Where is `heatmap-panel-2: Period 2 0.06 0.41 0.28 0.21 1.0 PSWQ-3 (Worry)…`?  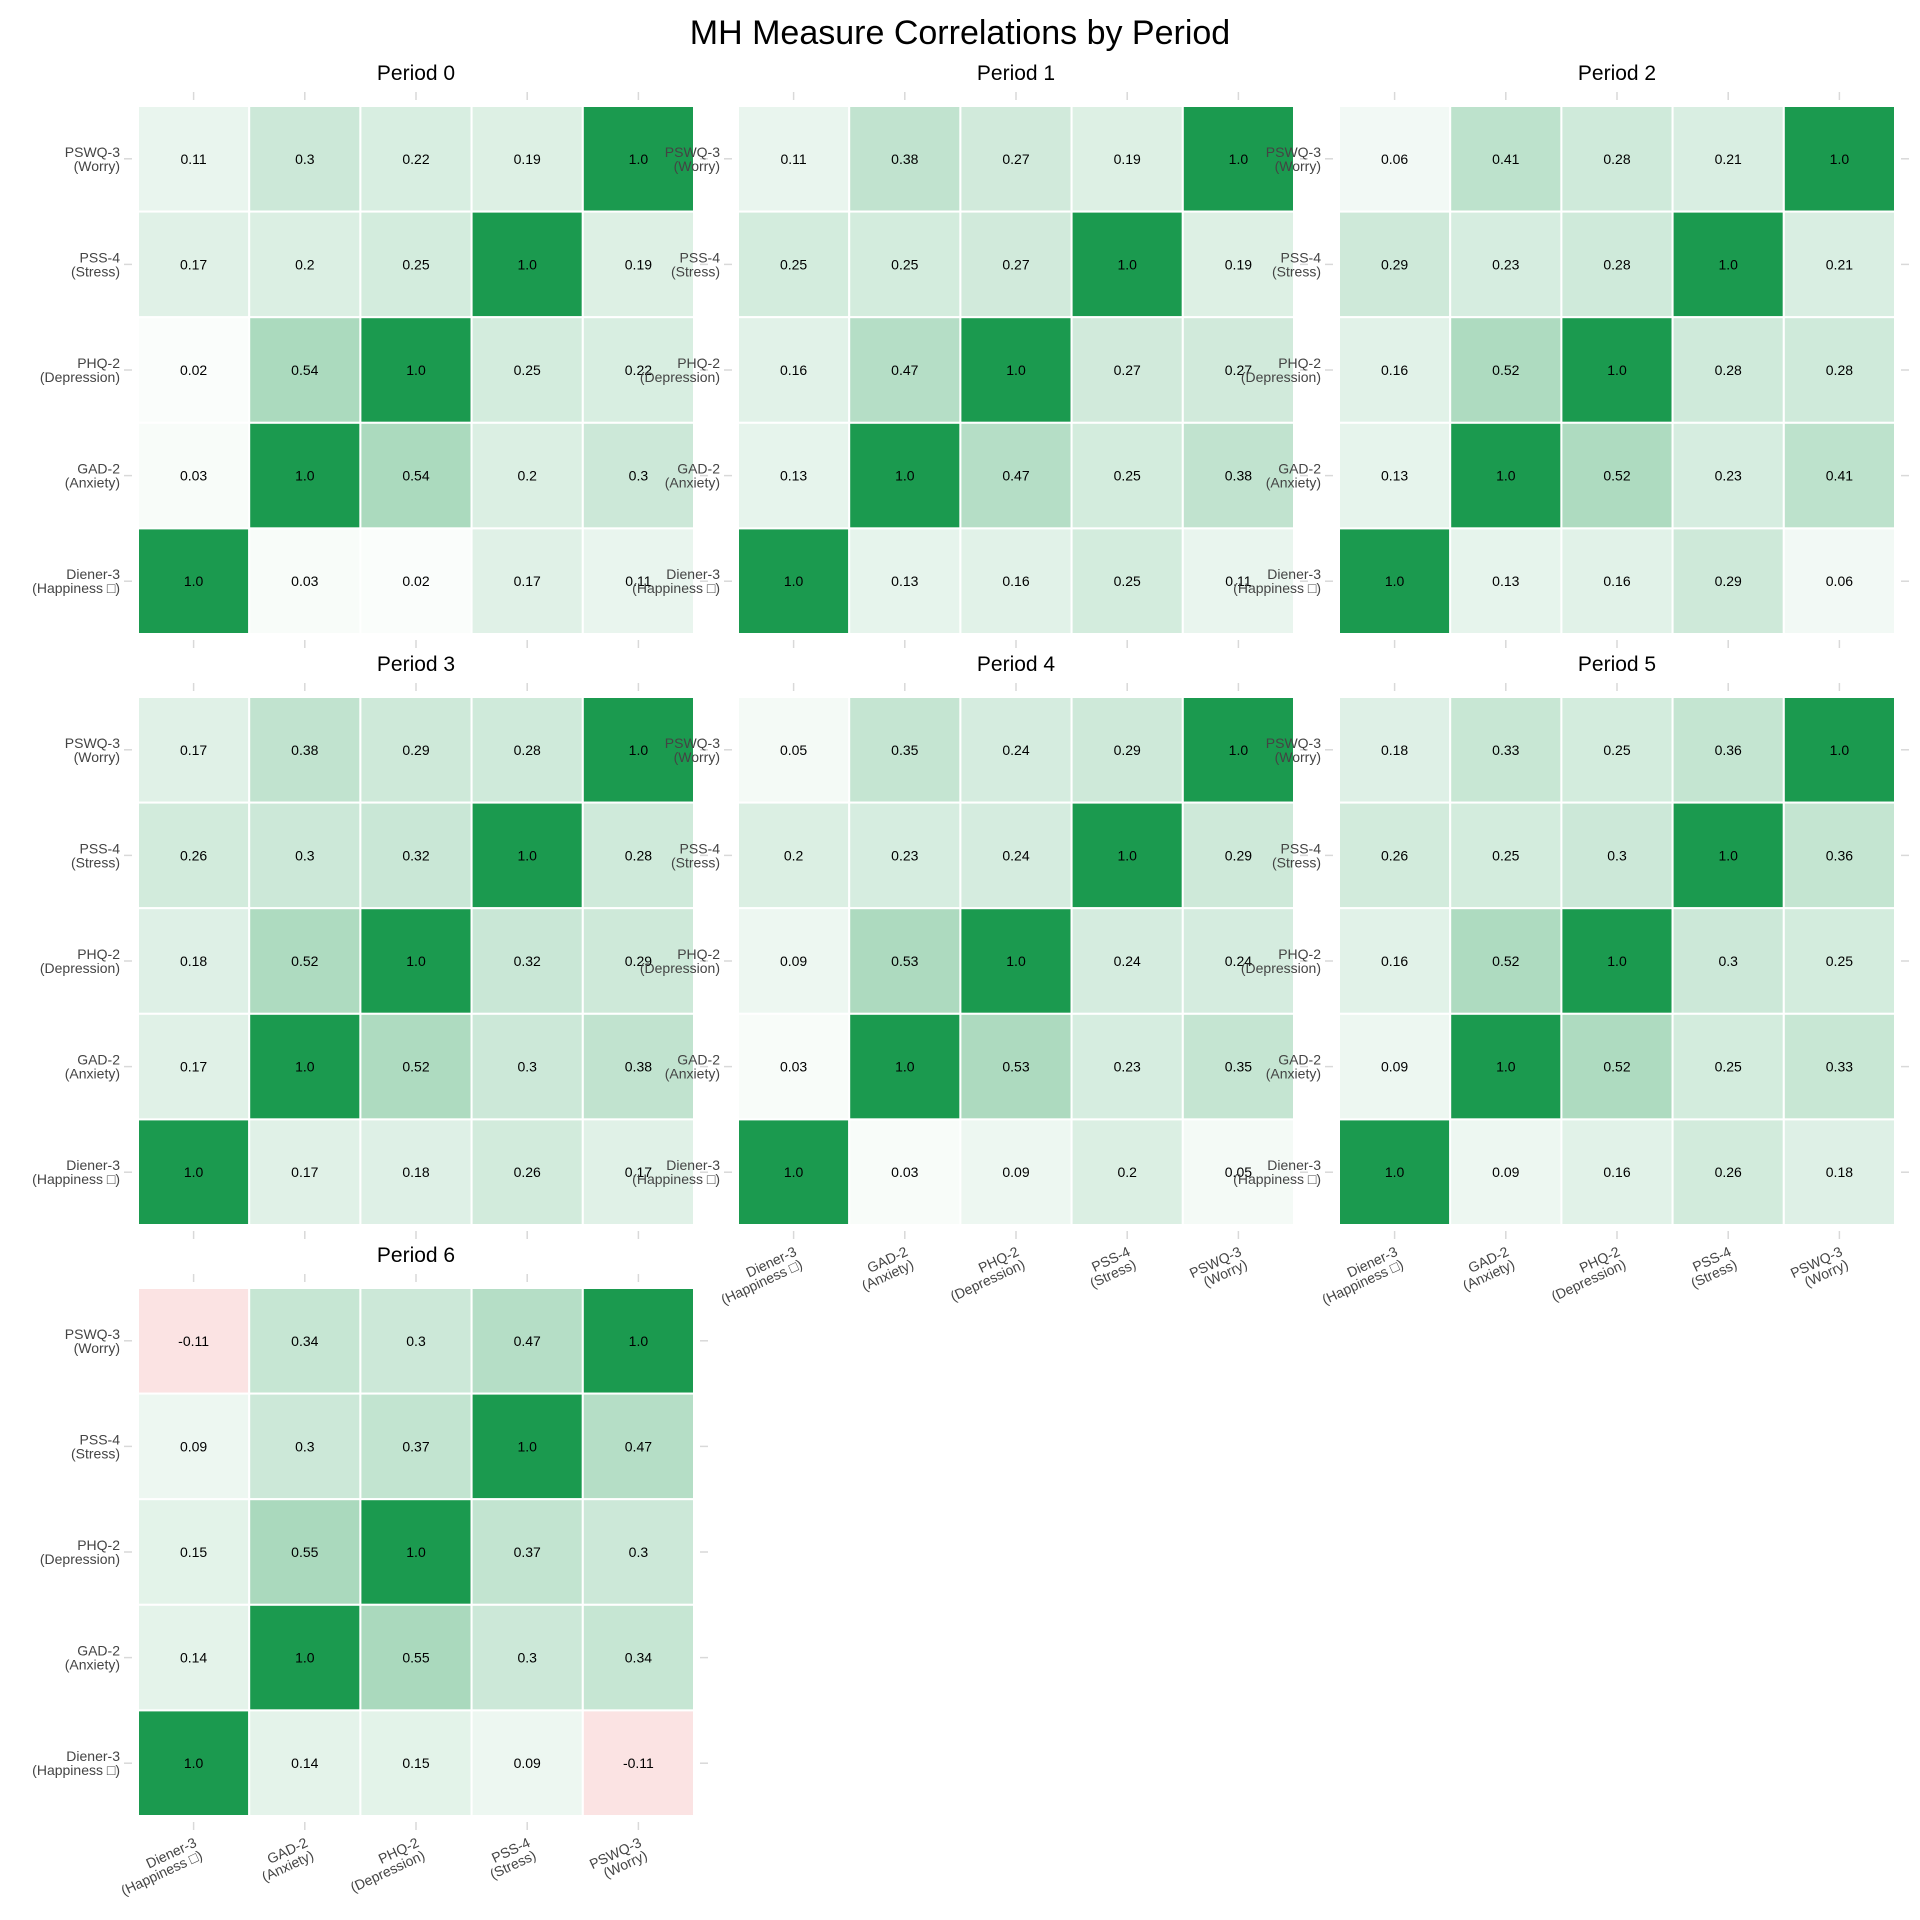 heatmap-panel-2: Period 2 0.06 0.41 0.28 0.21 1.0 PSWQ-3 (Worry)… is located at coordinates (1571, 355).